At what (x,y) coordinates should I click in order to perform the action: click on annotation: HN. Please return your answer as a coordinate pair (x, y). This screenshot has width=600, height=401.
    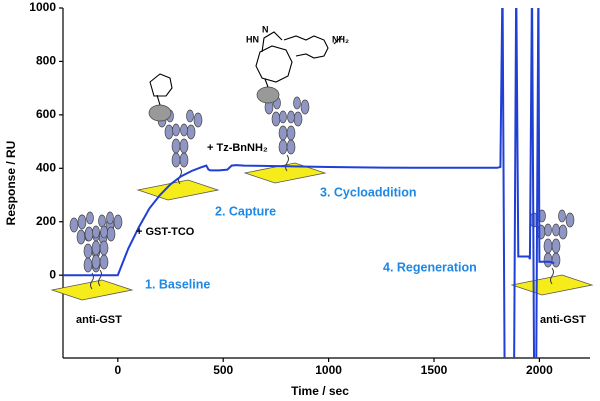
    Looking at the image, I should click on (252, 39).